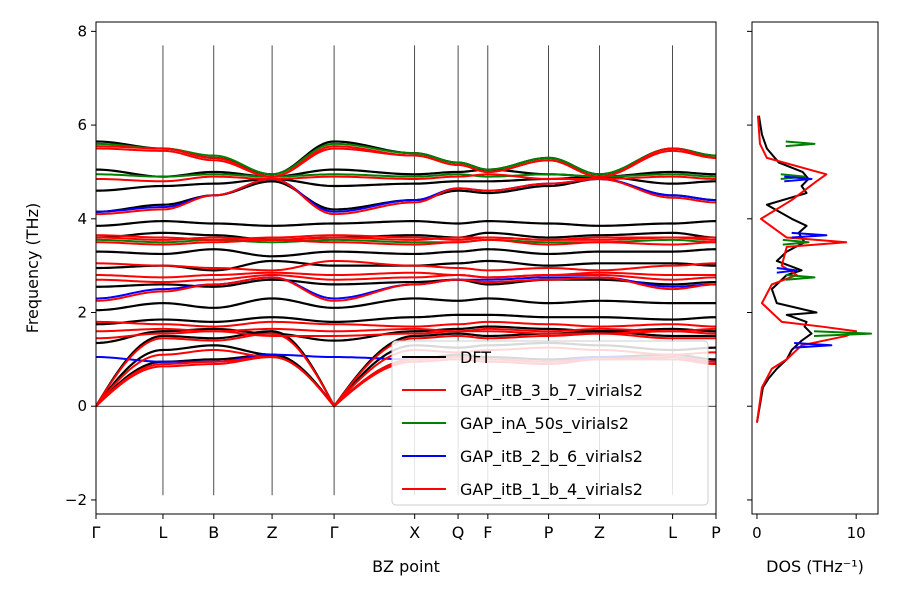 This screenshot has width=900, height=600. What do you see at coordinates (544, 424) in the screenshot?
I see `legend-label: GAP_inA_50s_virials2` at bounding box center [544, 424].